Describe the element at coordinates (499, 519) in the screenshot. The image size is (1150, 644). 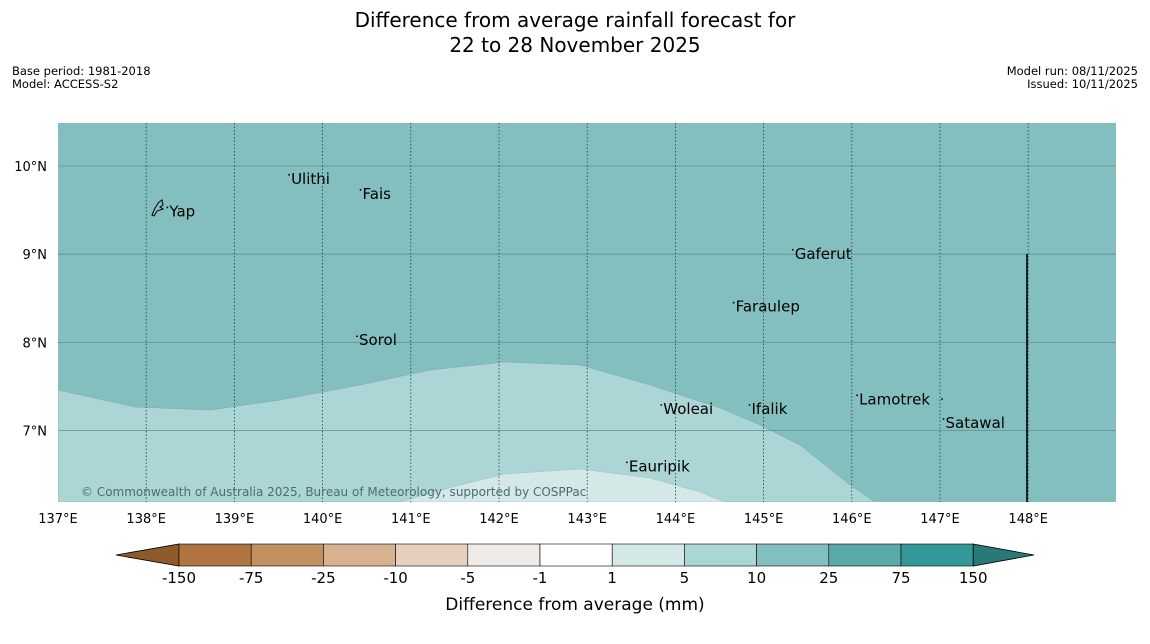
I see `lon-label: 142°E` at that location.